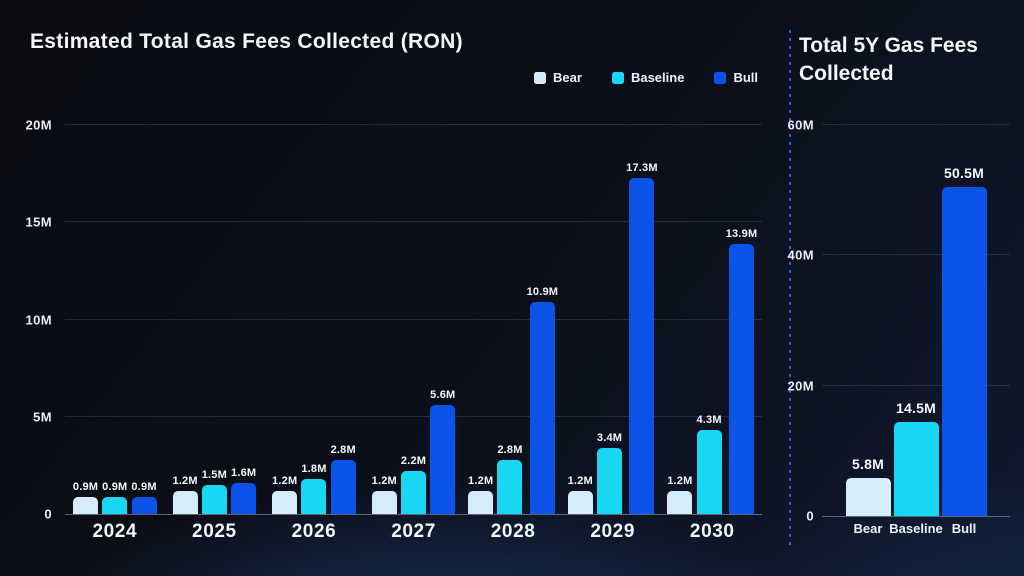  I want to click on bar-bear-2030-bar, so click(680, 502).